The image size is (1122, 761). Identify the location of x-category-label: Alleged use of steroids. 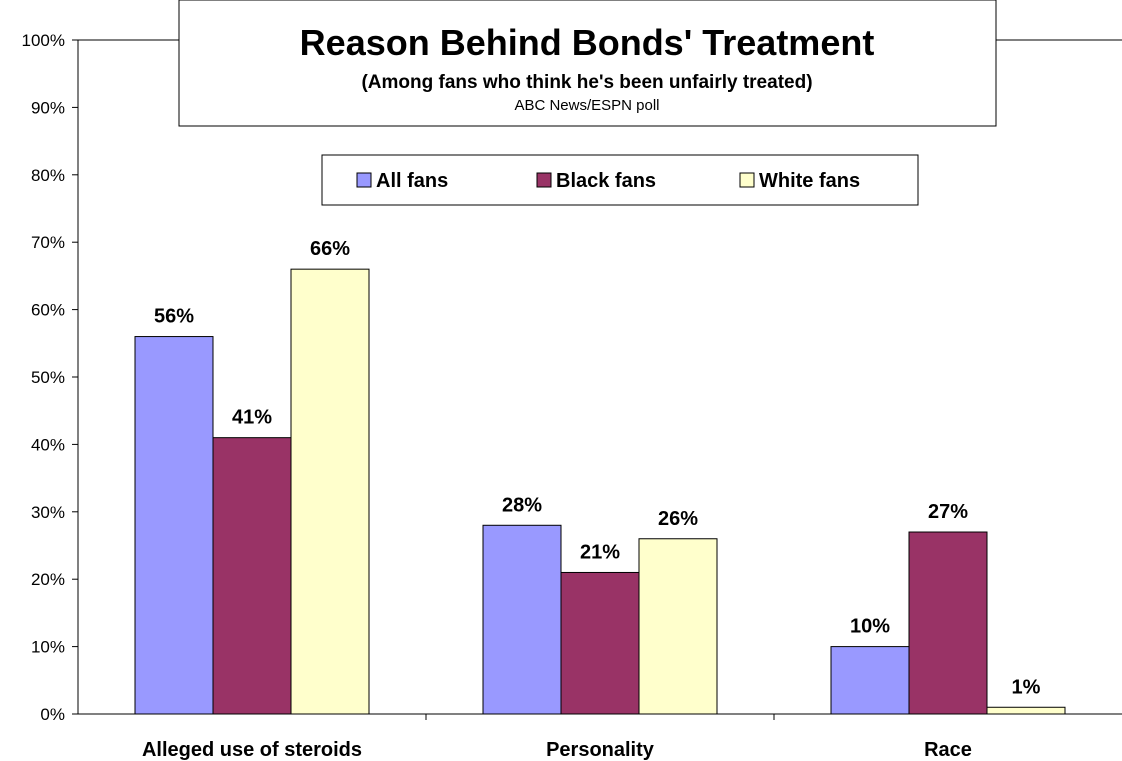
(252, 750).